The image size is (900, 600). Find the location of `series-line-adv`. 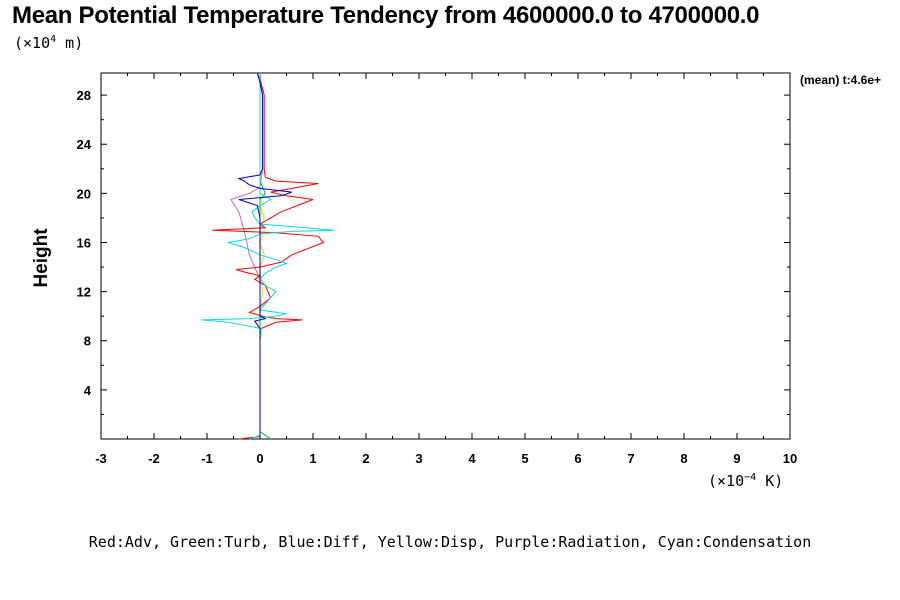

series-line-adv is located at coordinates (268, 256).